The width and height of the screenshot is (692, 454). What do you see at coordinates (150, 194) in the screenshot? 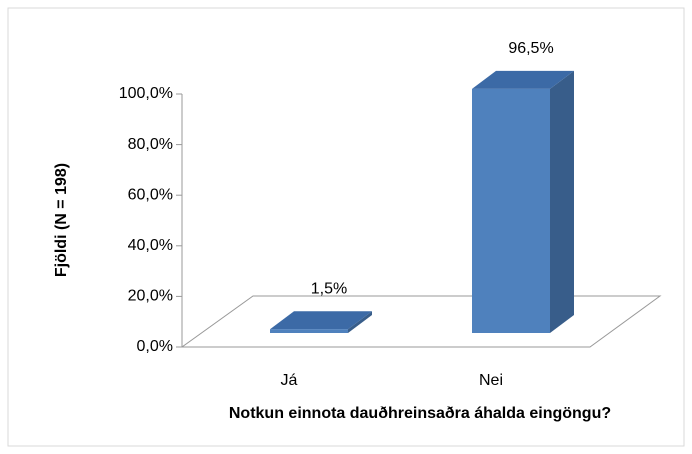
I see `y-tick-label: 60,0%` at bounding box center [150, 194].